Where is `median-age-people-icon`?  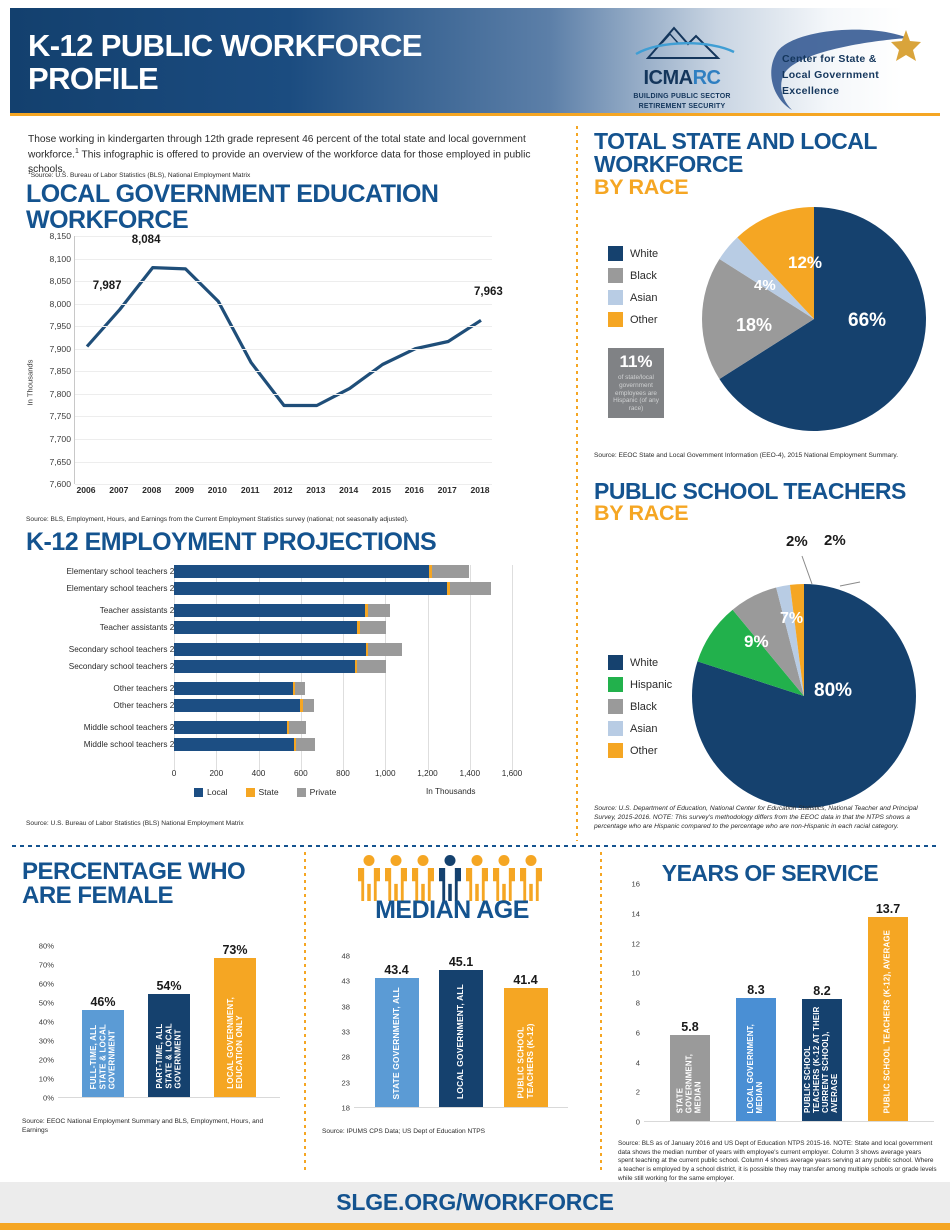
median-age-people-icon is located at coordinates (450, 879).